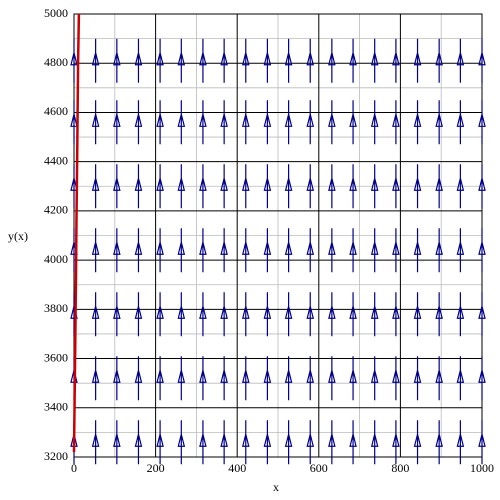 The height and width of the screenshot is (500, 500). Describe the element at coordinates (56, 111) in the screenshot. I see `y-tick-label: 4600` at that location.